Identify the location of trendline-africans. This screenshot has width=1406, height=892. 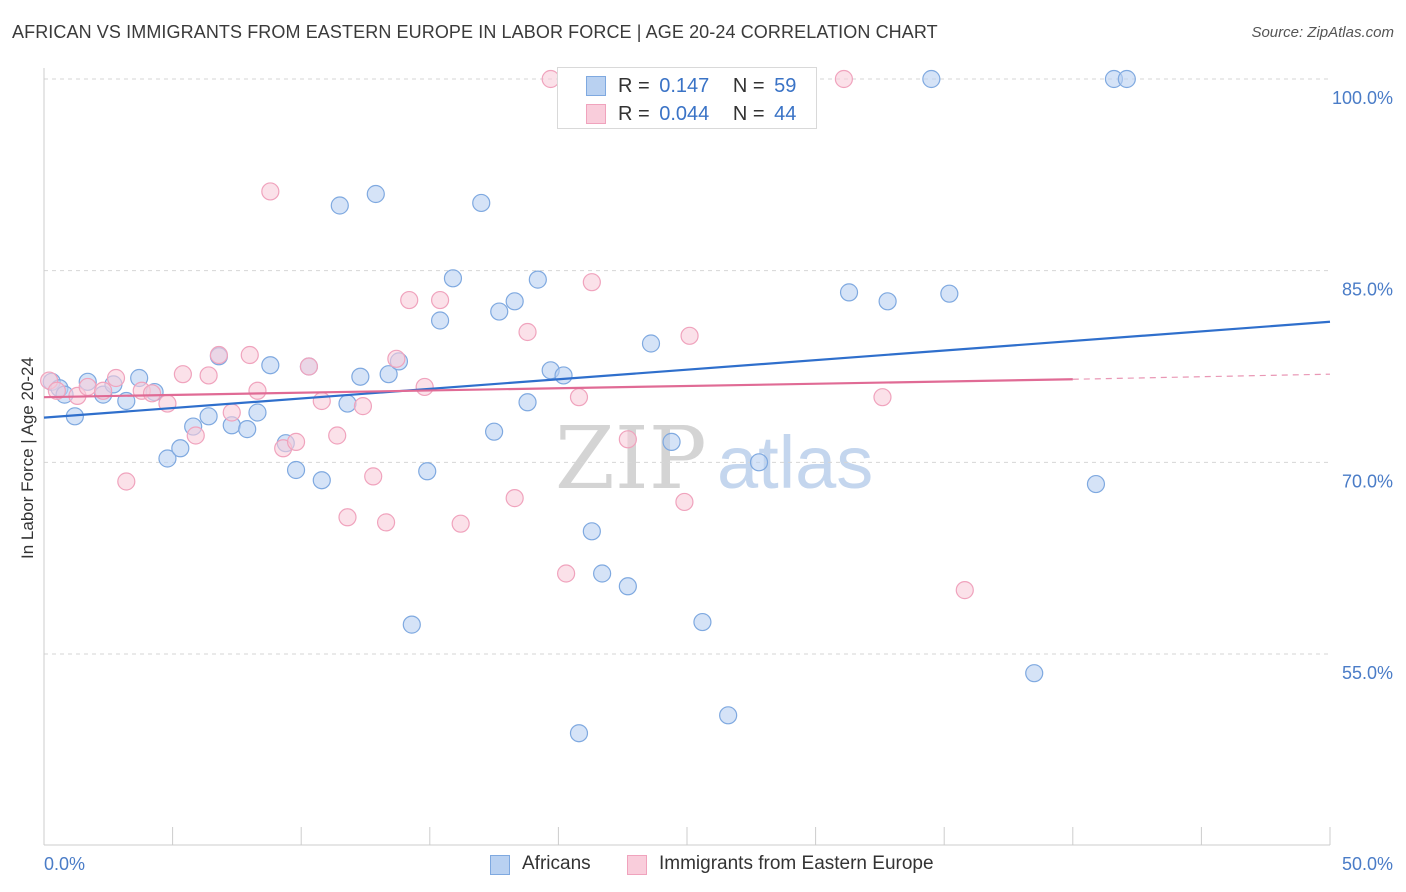
(687, 369).